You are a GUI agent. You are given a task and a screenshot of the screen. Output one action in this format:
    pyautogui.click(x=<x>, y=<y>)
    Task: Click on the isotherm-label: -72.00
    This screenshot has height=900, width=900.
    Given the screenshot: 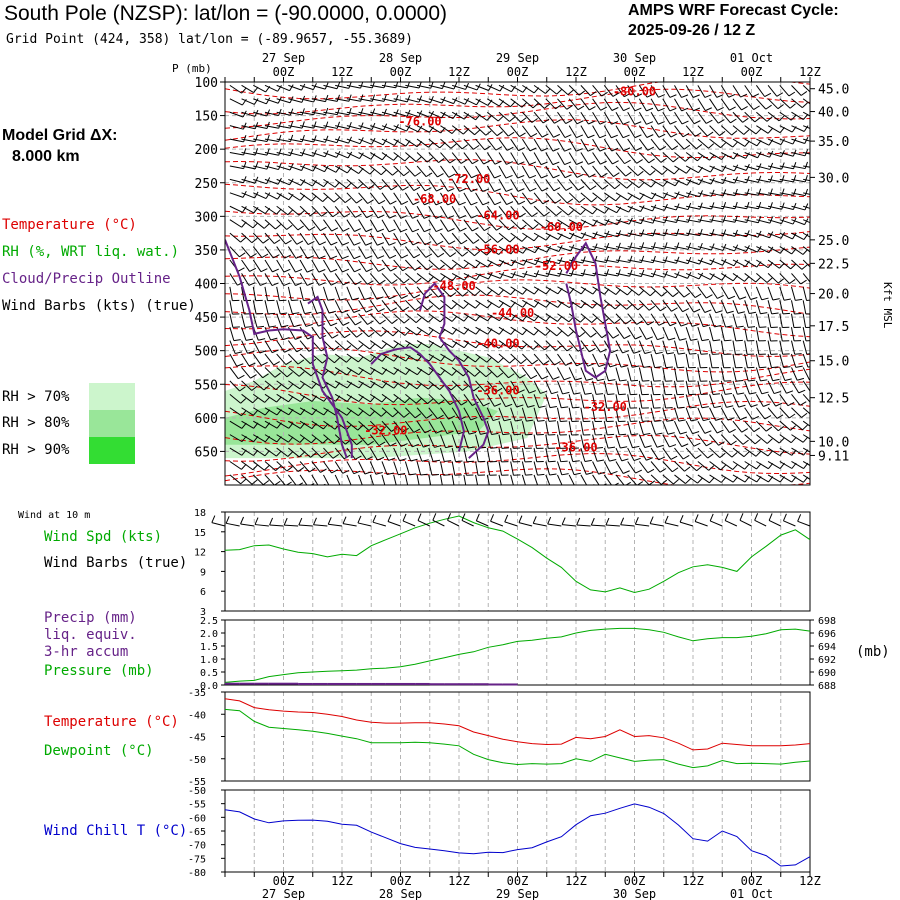 What is the action you would take?
    pyautogui.click(x=468, y=179)
    